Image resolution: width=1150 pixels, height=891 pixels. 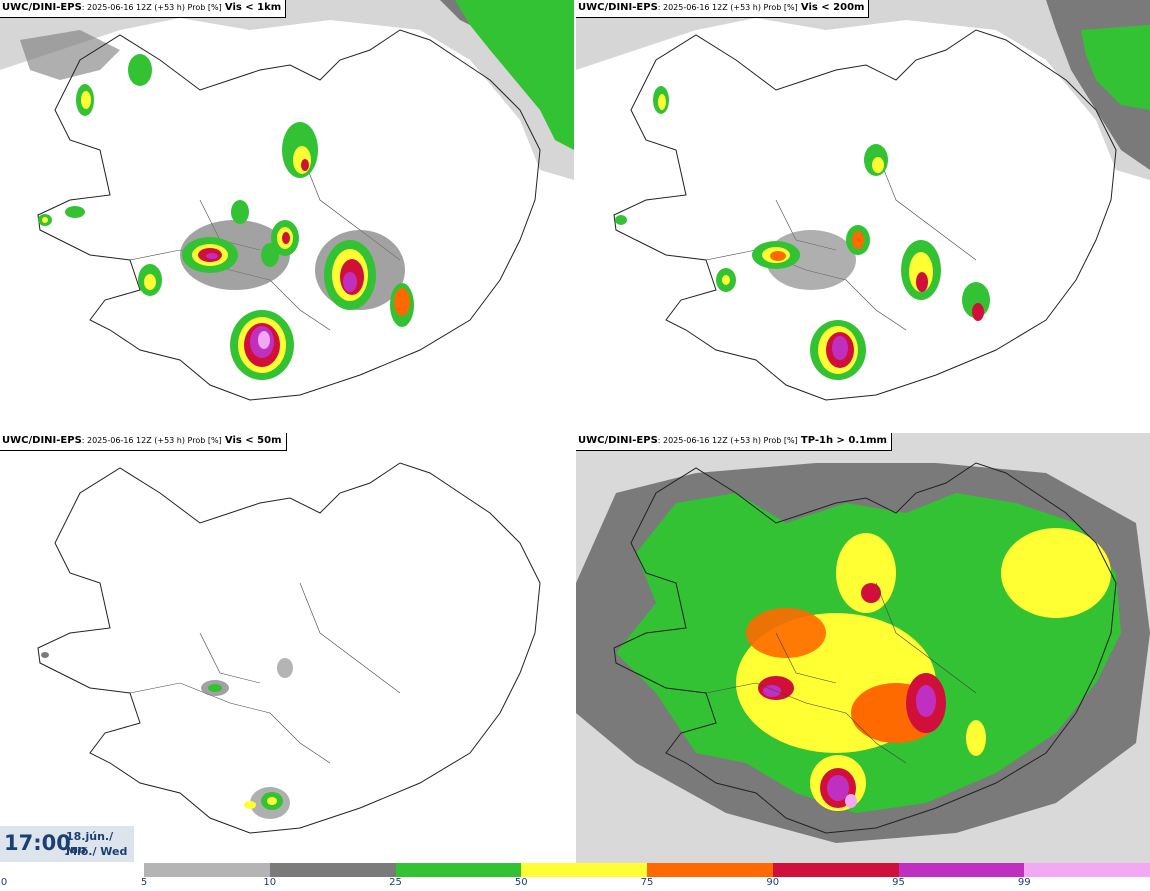 I want to click on valid-time-clock: 17:00, so click(x=37, y=843).